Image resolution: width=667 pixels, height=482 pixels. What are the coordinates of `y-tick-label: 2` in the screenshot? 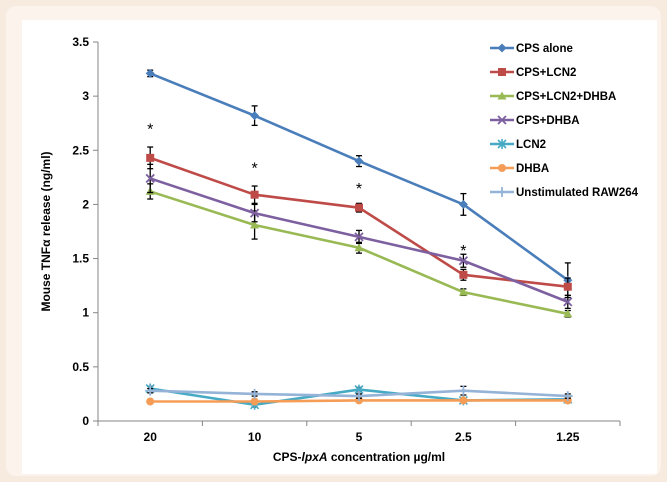 It's located at (85, 204).